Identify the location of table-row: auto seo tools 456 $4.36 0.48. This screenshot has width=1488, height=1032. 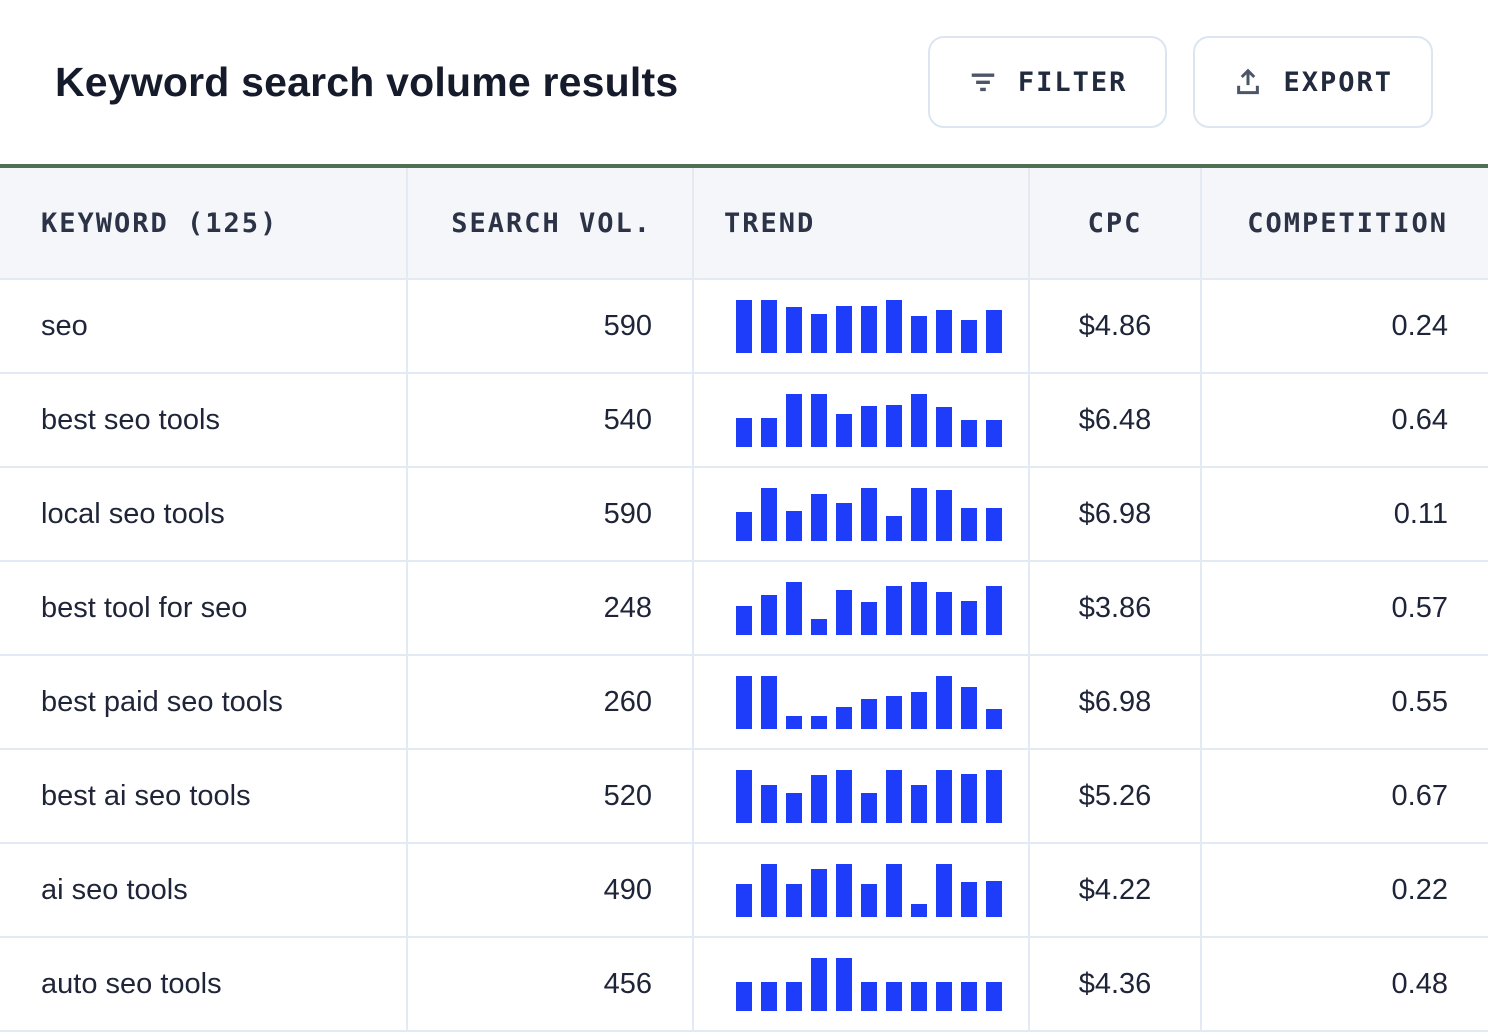
(744, 983).